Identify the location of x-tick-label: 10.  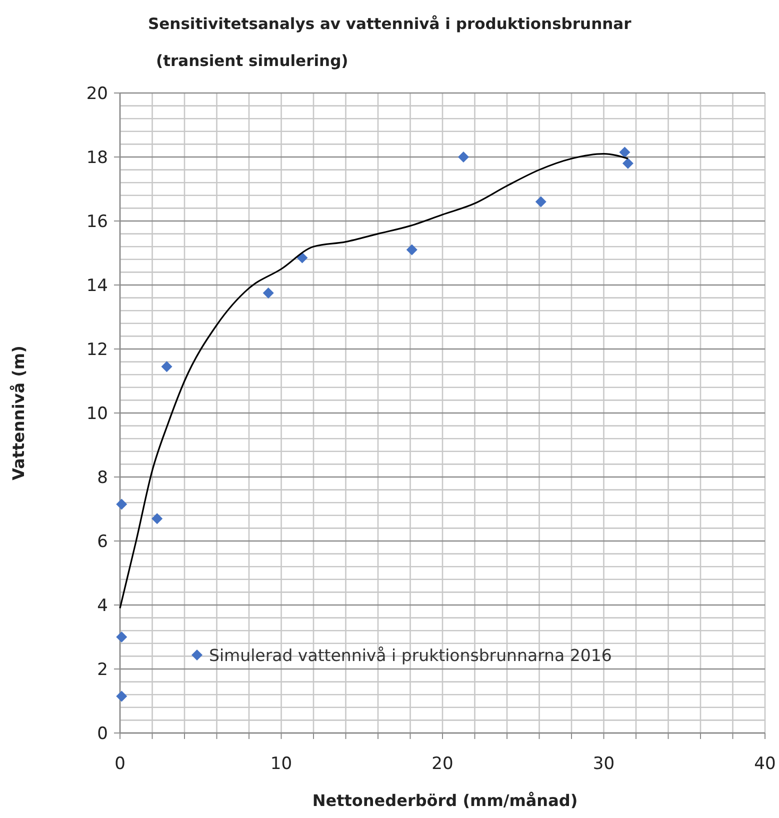
(281, 764).